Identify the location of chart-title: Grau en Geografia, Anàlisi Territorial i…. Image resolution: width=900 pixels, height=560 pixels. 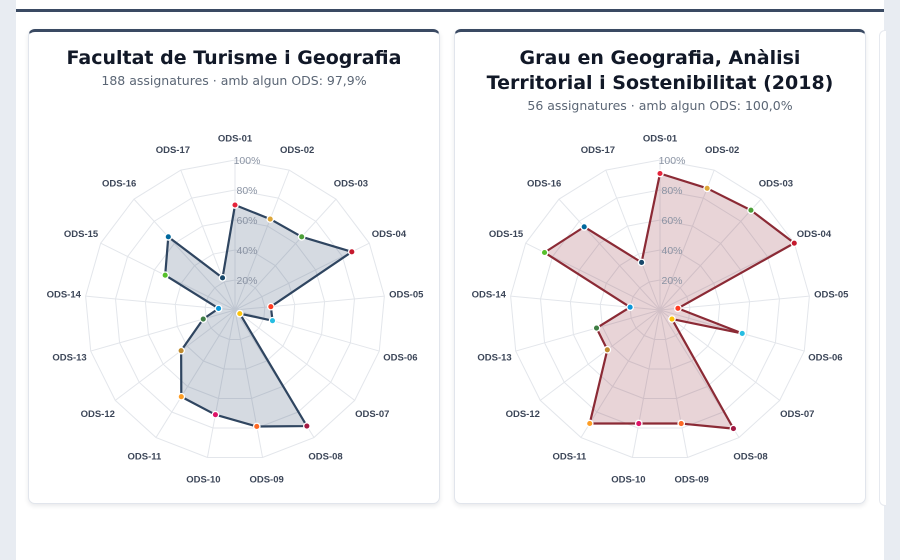
(660, 70).